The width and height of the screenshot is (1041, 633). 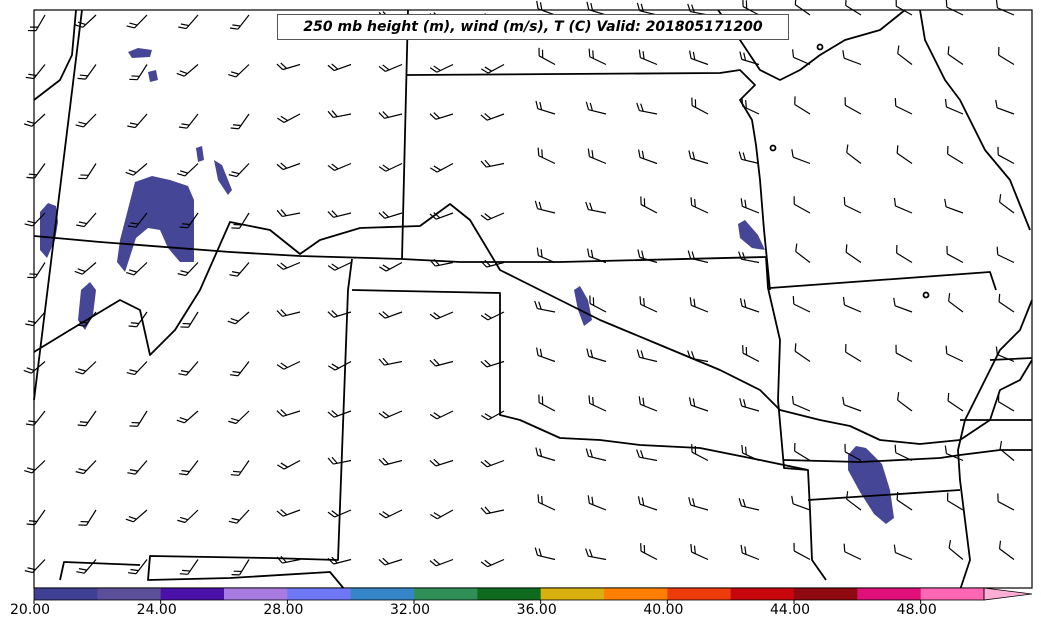 What do you see at coordinates (536, 610) in the screenshot?
I see `colorbar-tick-label: 36.00` at bounding box center [536, 610].